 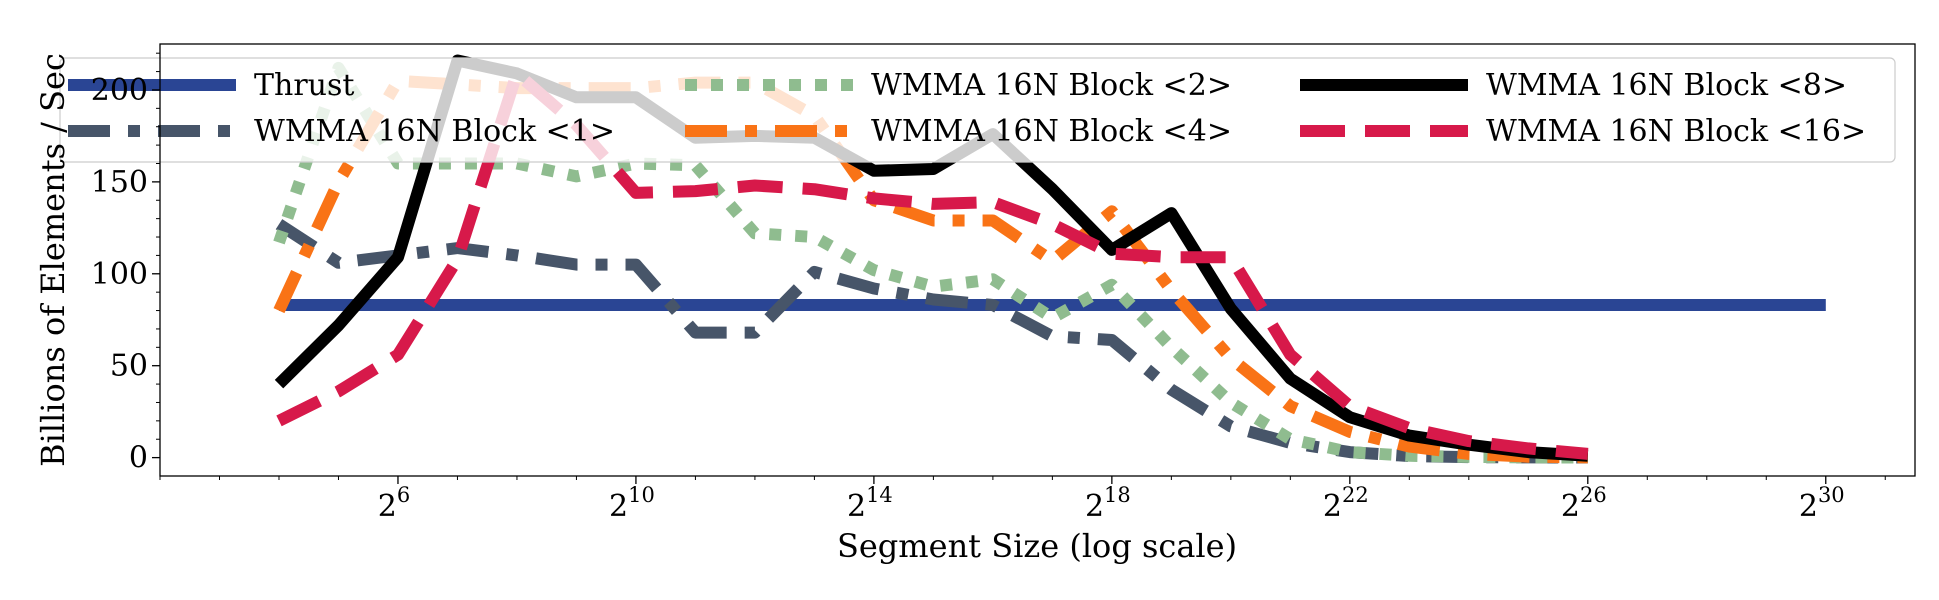 What do you see at coordinates (1051, 85) in the screenshot?
I see `legend-label-2: WMMA 16N Block <2>` at bounding box center [1051, 85].